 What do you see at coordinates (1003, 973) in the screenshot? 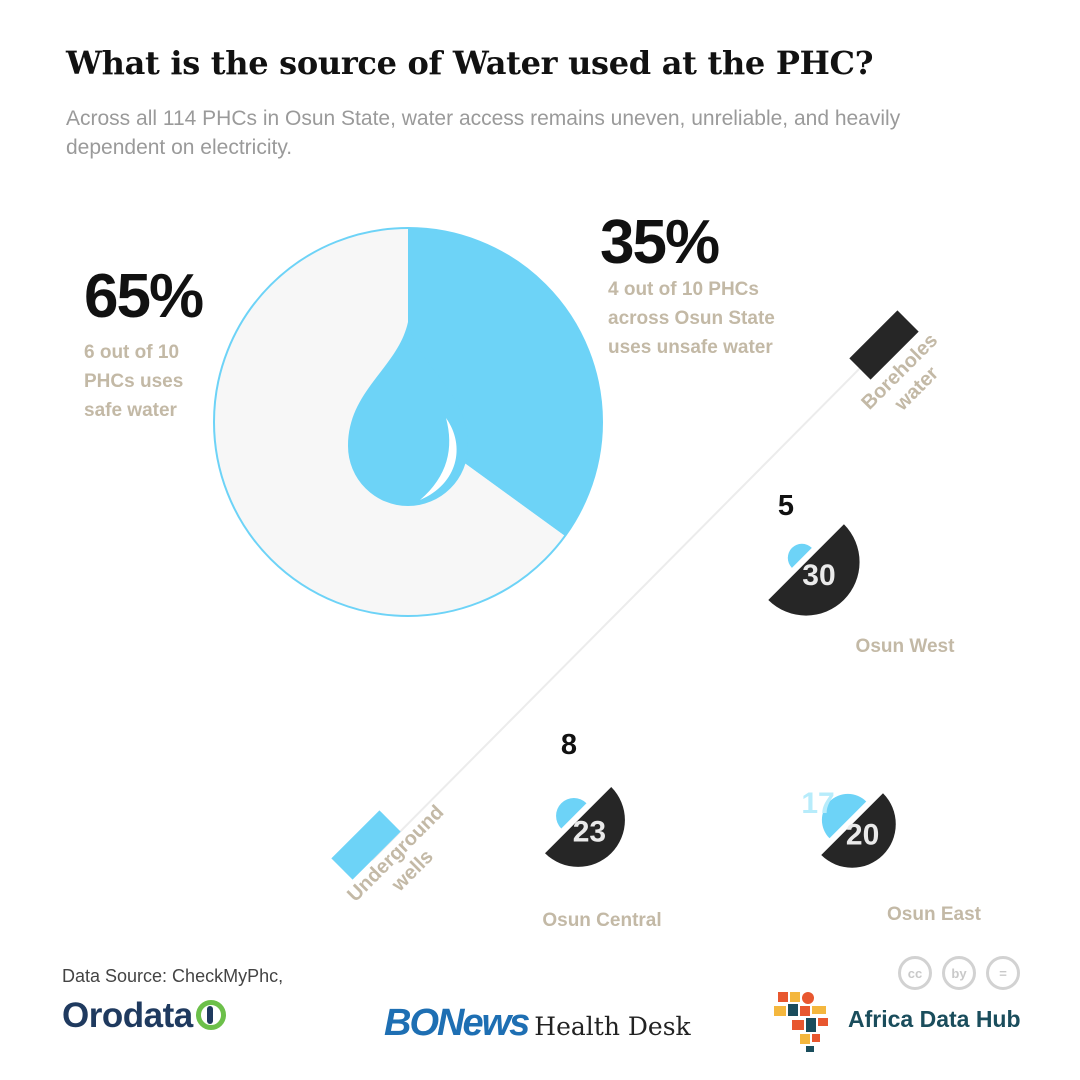
I see `no-derivatives-icon: =` at bounding box center [1003, 973].